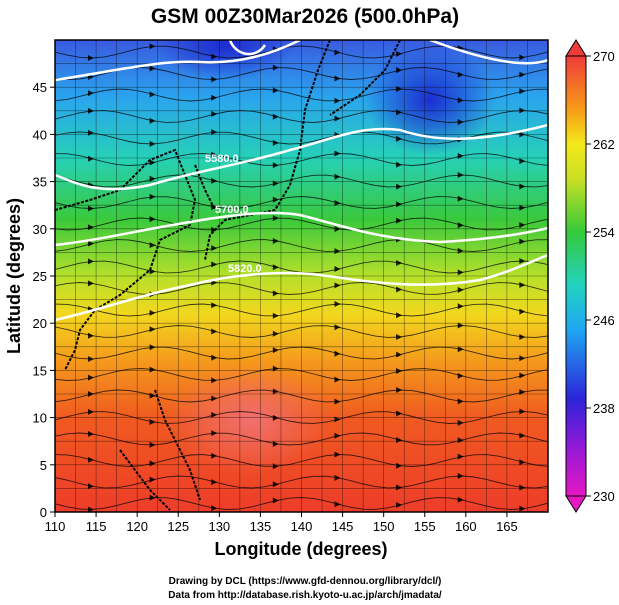  I want to click on contour-label-5580: 5580.0, so click(222, 159).